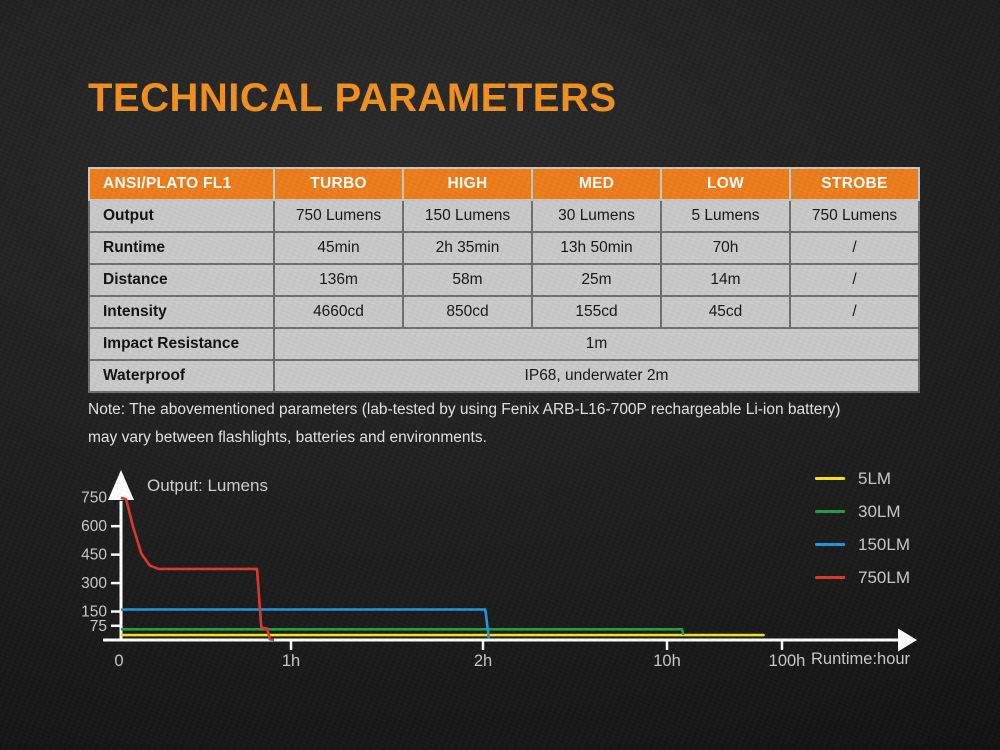 Image resolution: width=1000 pixels, height=750 pixels. I want to click on header-cell-high: HIGH, so click(467, 184).